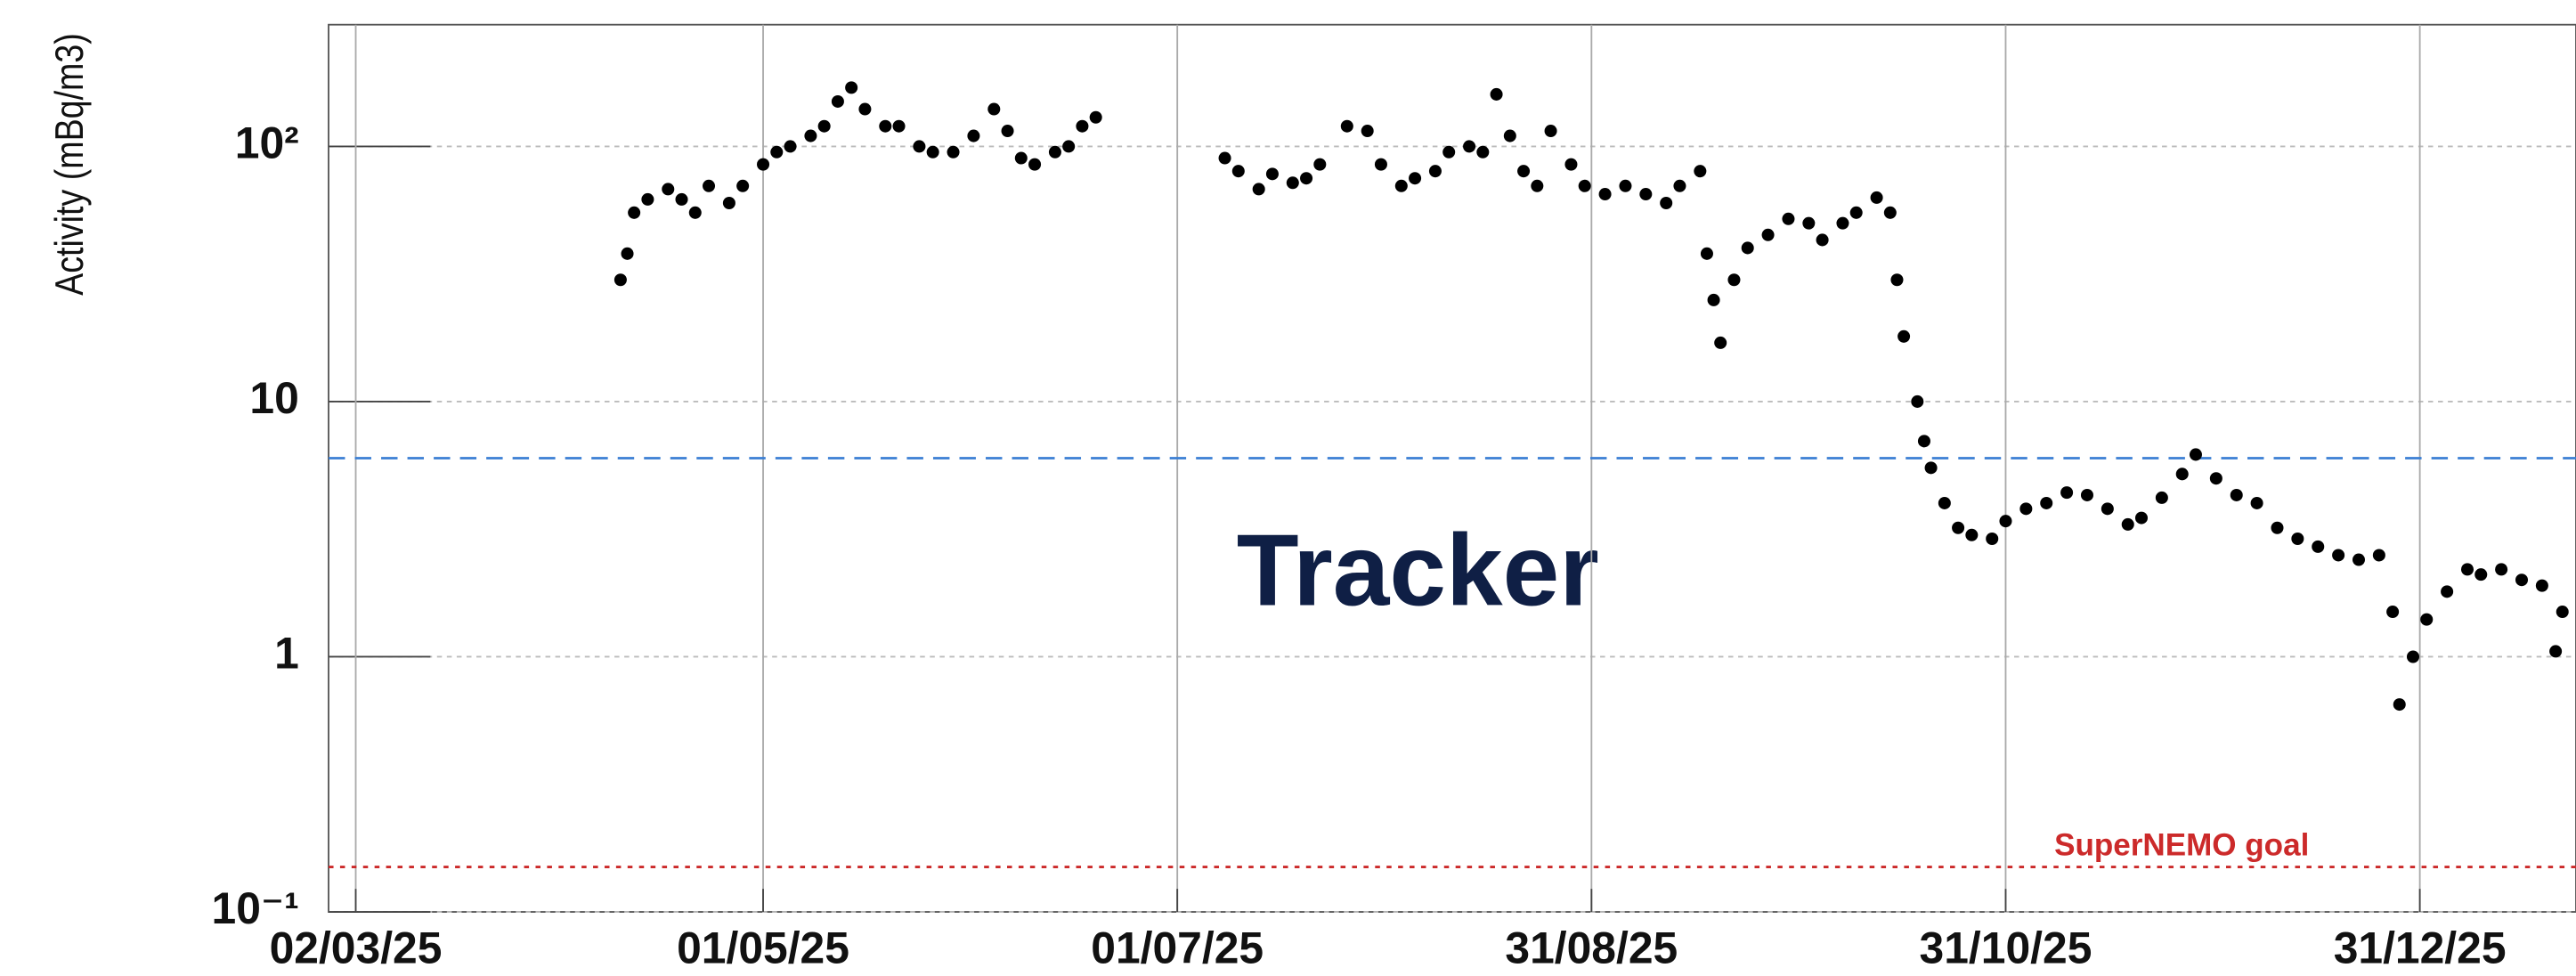  Describe the element at coordinates (2006, 948) in the screenshot. I see `x-tick-label: 31/10/25` at that location.